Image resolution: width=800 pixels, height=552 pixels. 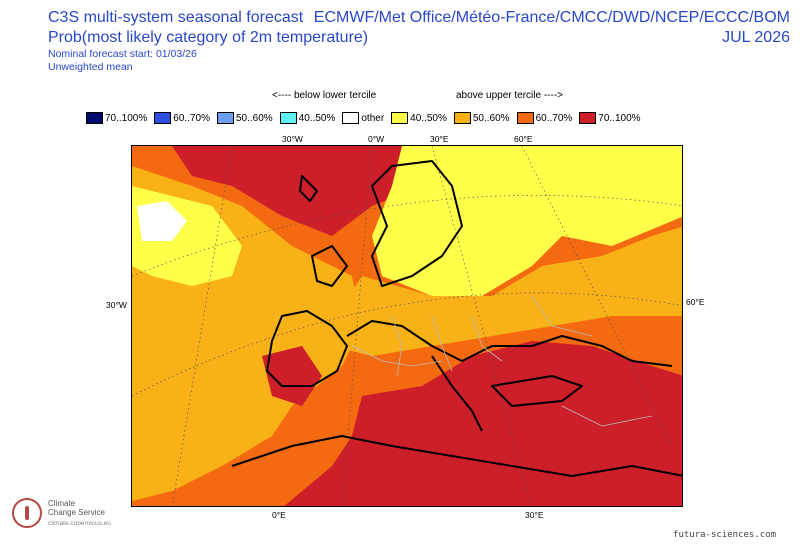 I want to click on forecast-title: C3S multi-system seasonal forecast, so click(x=176, y=17).